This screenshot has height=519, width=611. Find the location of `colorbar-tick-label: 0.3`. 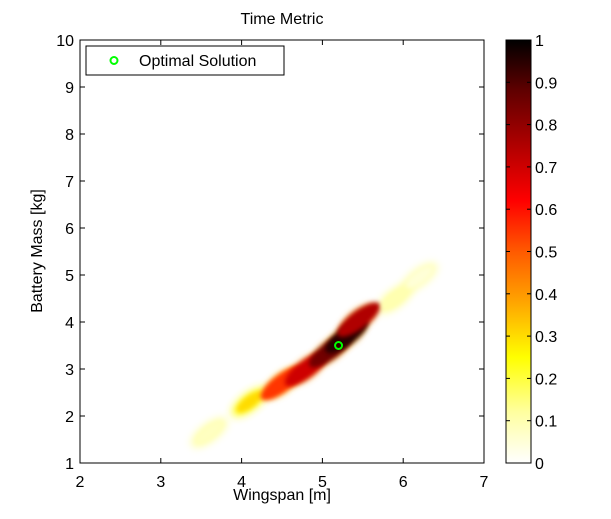

colorbar-tick-label: 0.3 is located at coordinates (546, 337).